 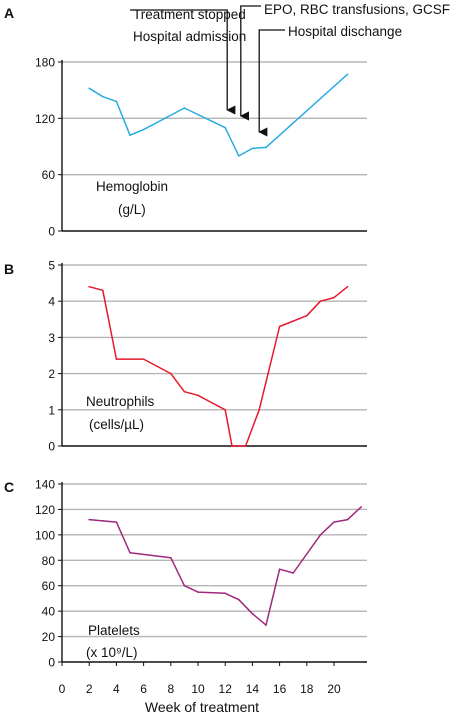 What do you see at coordinates (189, 14) in the screenshot?
I see `annotation-text: Treatment stopped` at bounding box center [189, 14].